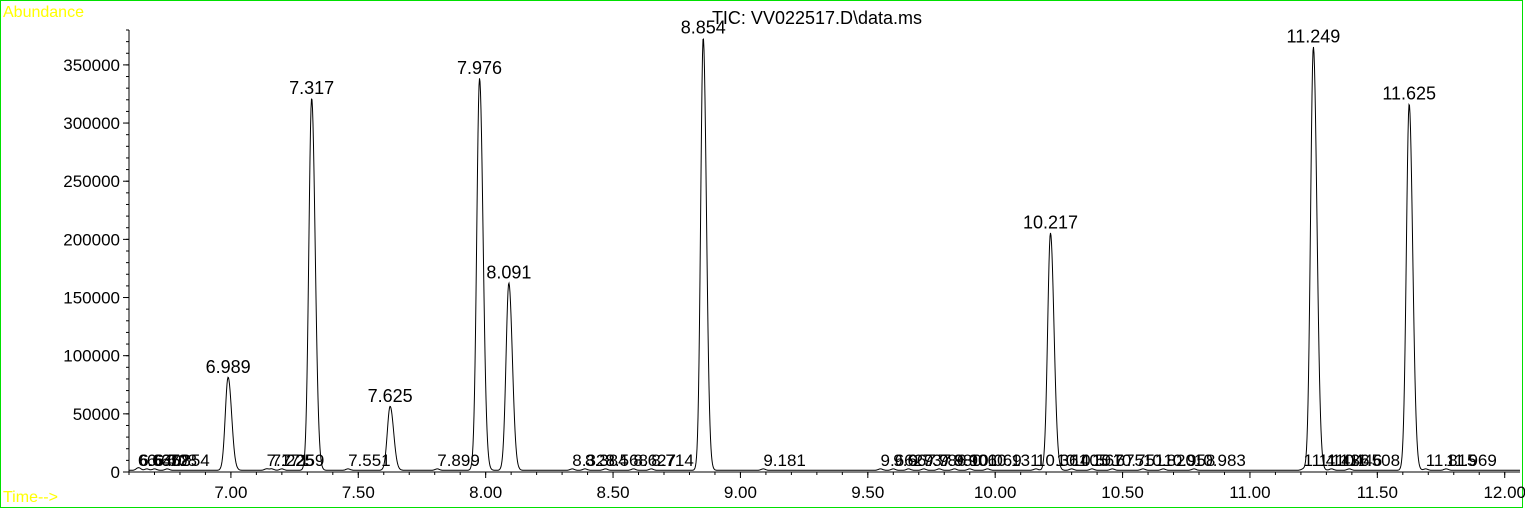  I want to click on y-tick-label: 100000, so click(91, 356).